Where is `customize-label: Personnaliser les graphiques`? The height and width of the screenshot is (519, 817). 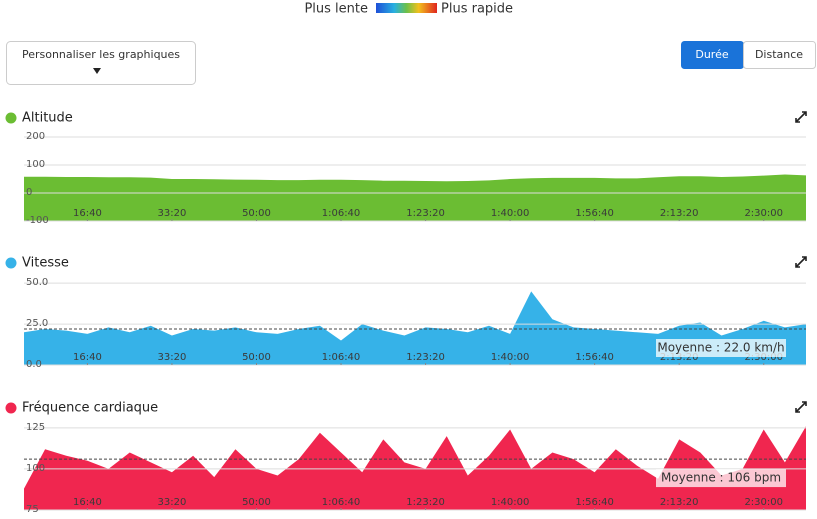
customize-label: Personnaliser les graphiques is located at coordinates (101, 54).